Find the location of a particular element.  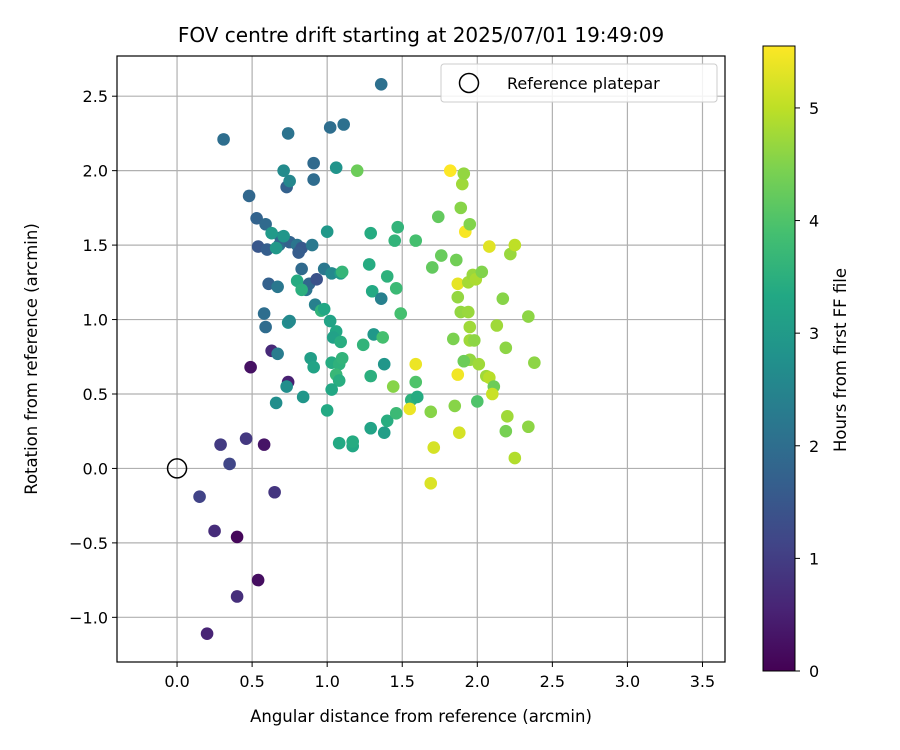

legend-label: Reference platepar is located at coordinates (583, 83).